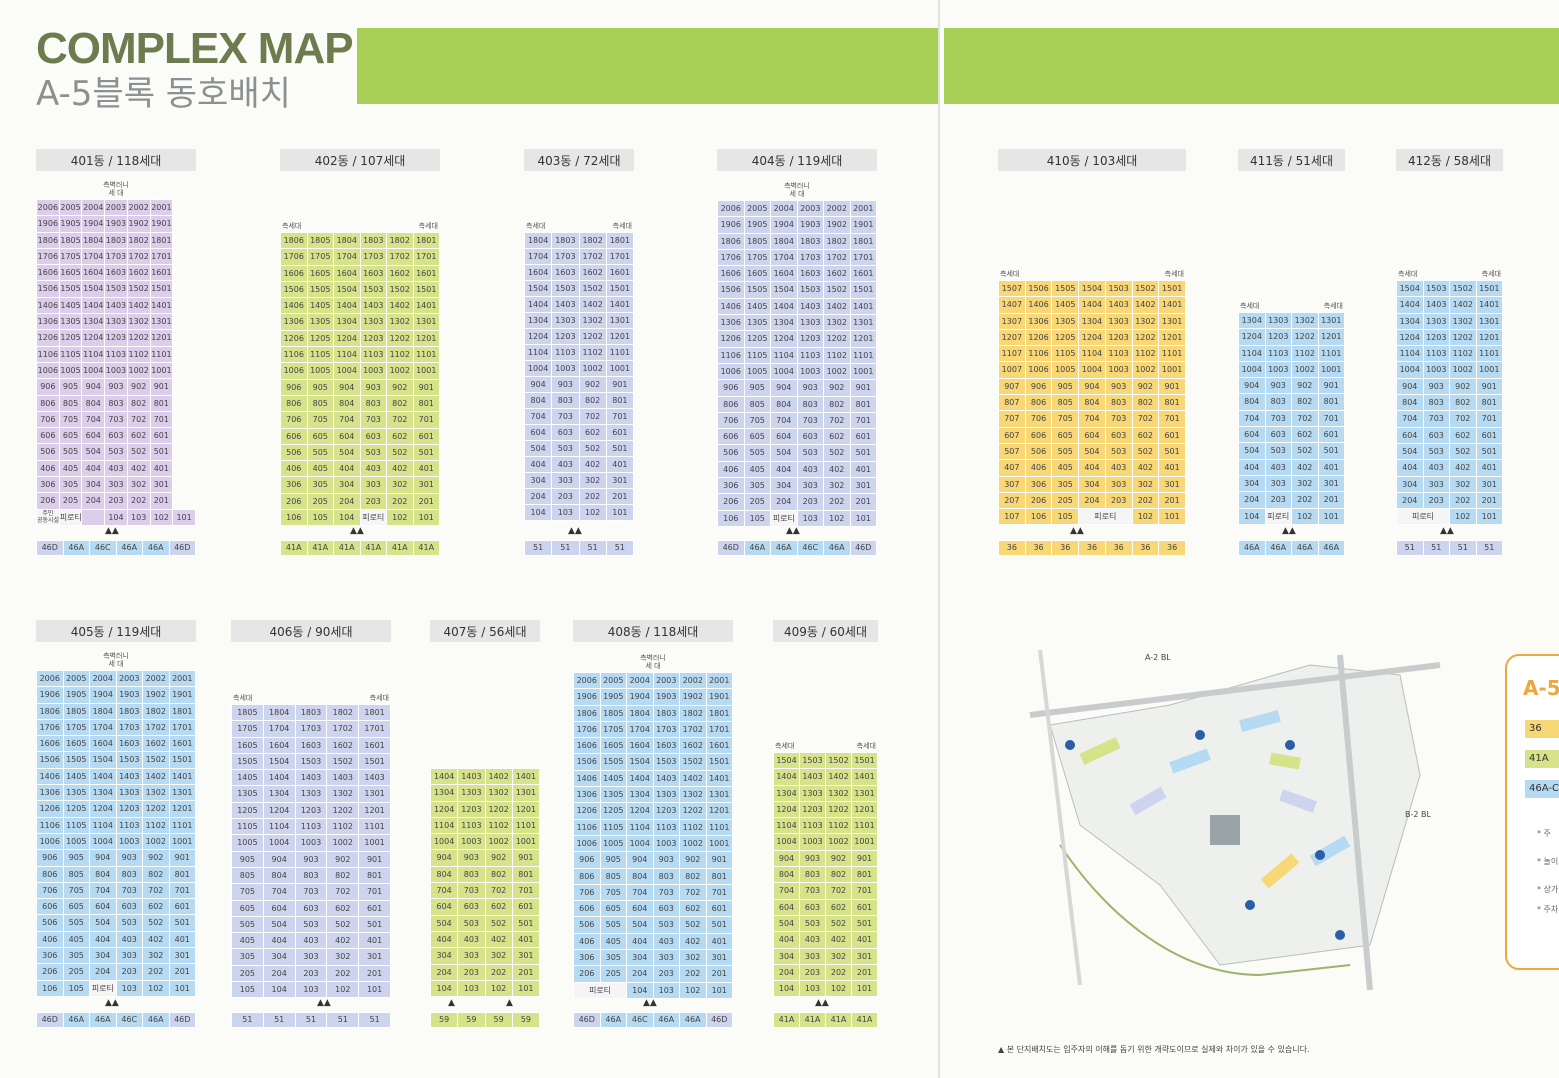  I want to click on unit-cell: 1702, so click(400, 257).